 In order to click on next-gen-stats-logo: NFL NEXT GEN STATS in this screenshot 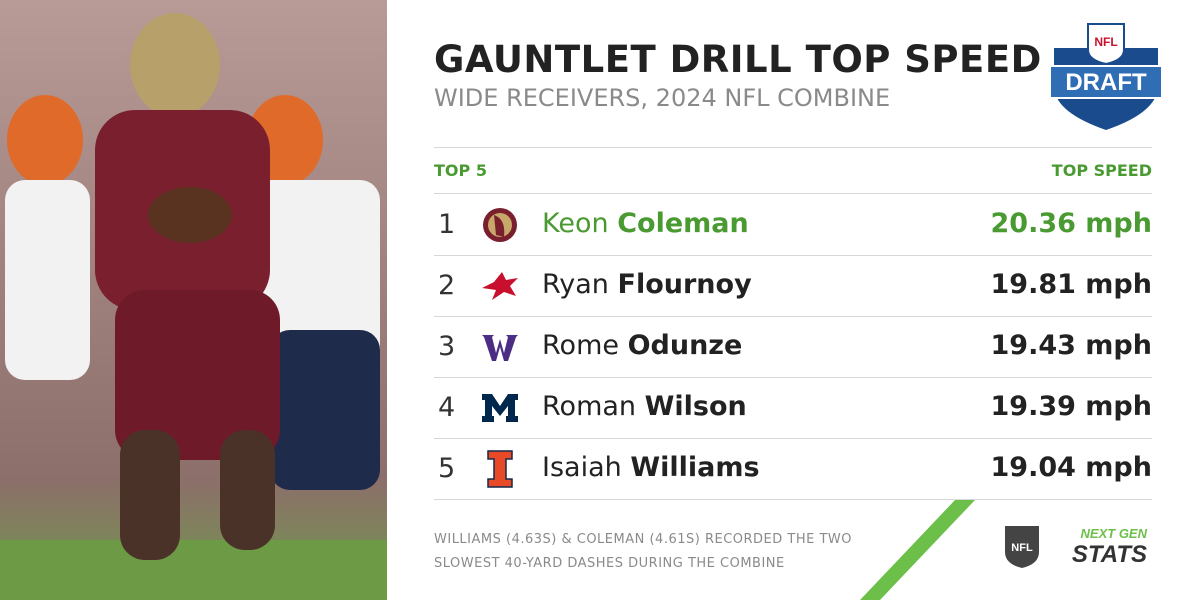, I will do `click(1076, 547)`.